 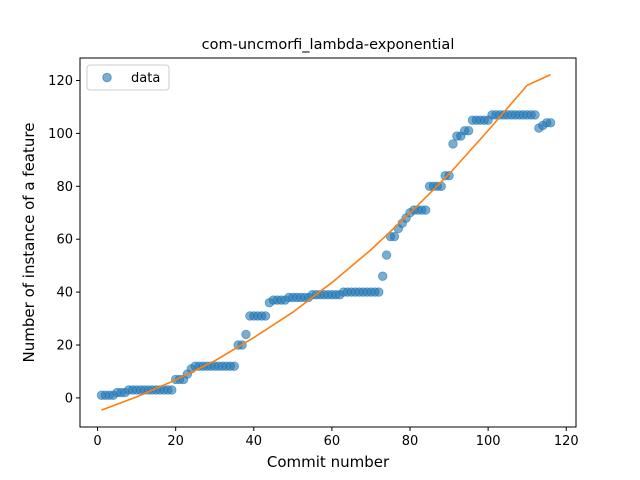 I want to click on x-tick-label: 80, so click(x=410, y=441).